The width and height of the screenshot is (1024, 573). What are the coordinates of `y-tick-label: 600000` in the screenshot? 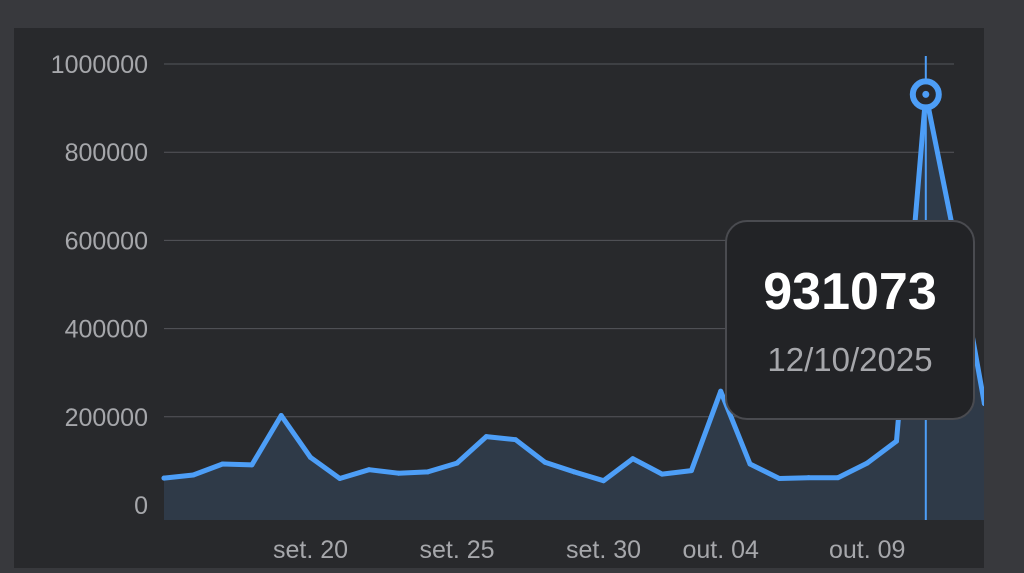 It's located at (106, 241).